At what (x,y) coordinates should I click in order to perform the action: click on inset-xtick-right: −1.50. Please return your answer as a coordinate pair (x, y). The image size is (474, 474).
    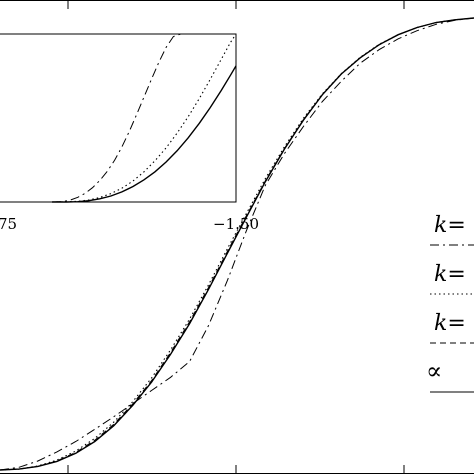
    Looking at the image, I should click on (236, 224).